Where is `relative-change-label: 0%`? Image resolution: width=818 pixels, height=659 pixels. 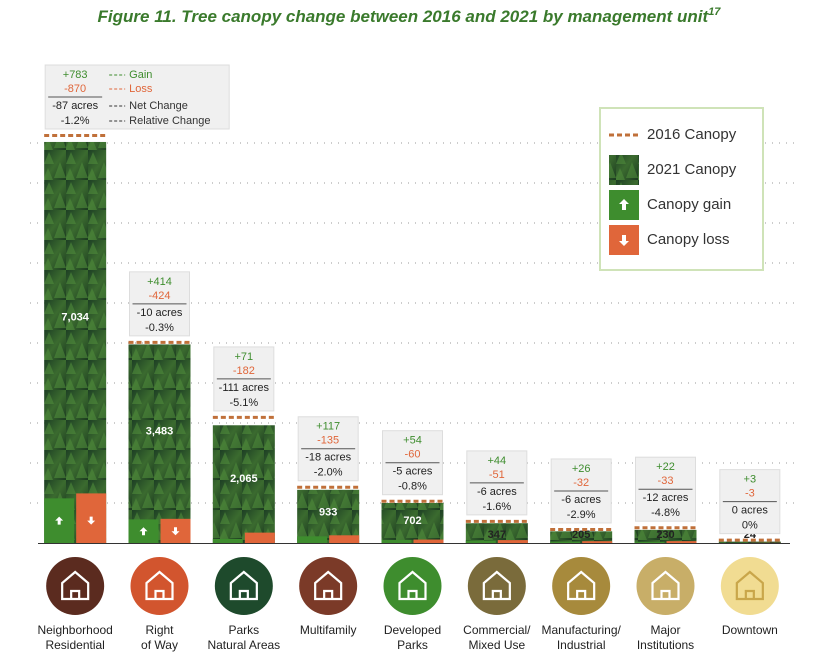 relative-change-label: 0% is located at coordinates (750, 526).